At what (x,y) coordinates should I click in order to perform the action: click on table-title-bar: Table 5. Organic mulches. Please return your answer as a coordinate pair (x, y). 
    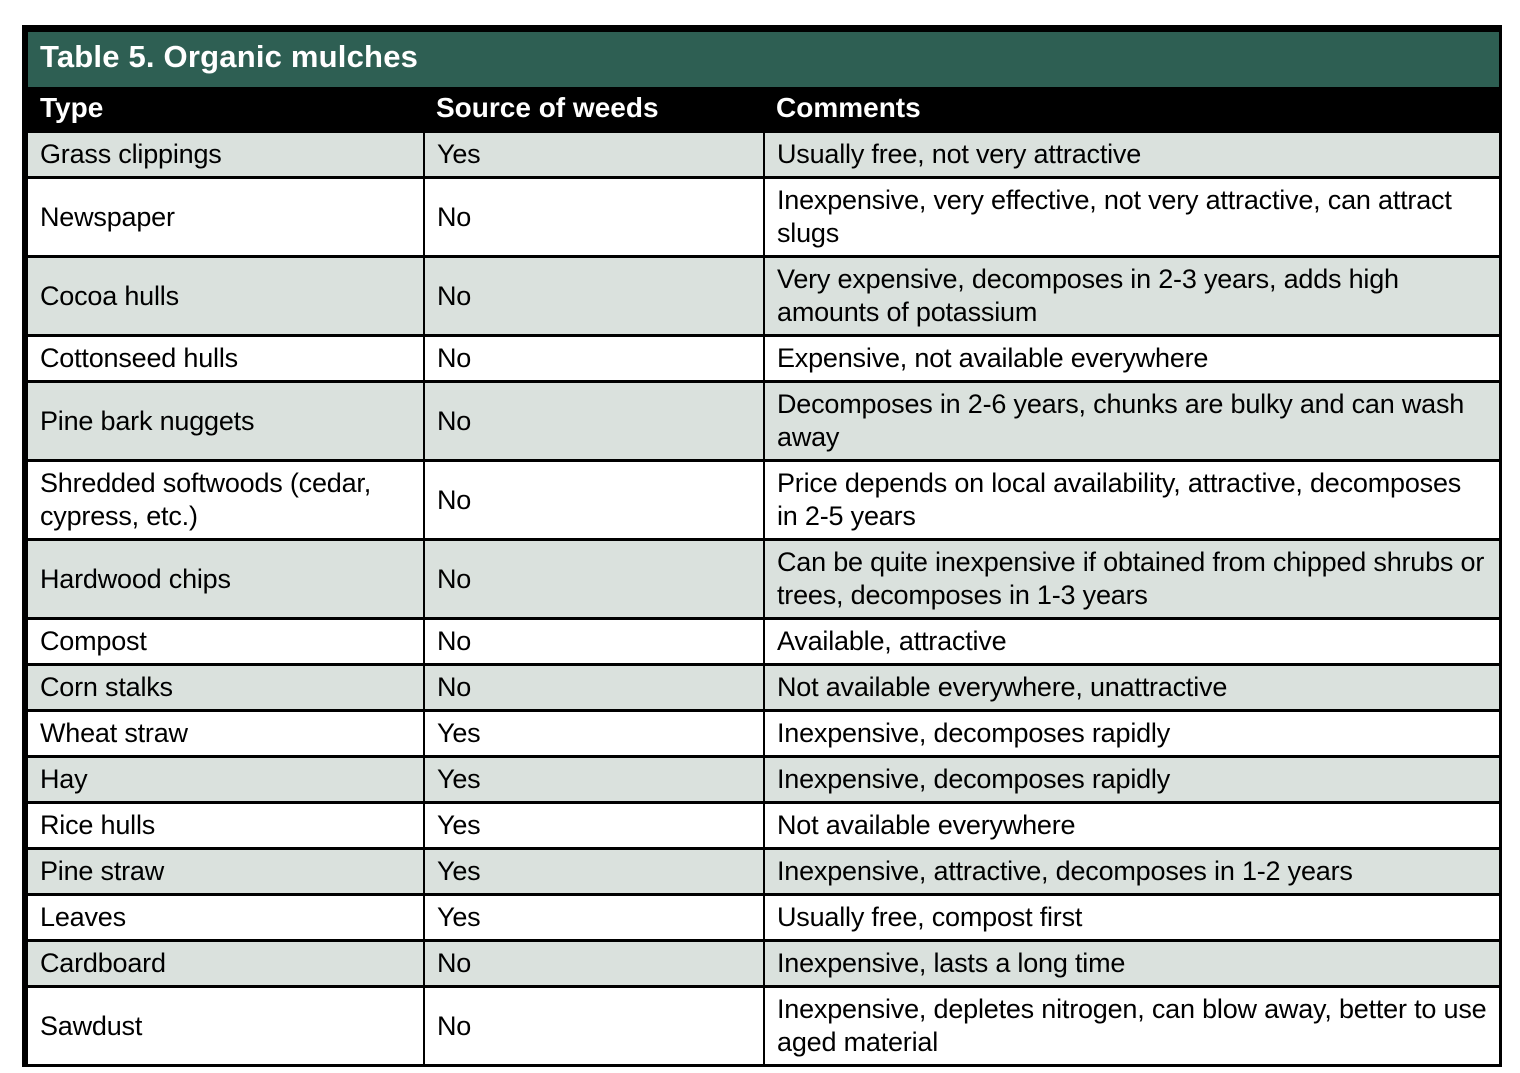
    Looking at the image, I should click on (763, 57).